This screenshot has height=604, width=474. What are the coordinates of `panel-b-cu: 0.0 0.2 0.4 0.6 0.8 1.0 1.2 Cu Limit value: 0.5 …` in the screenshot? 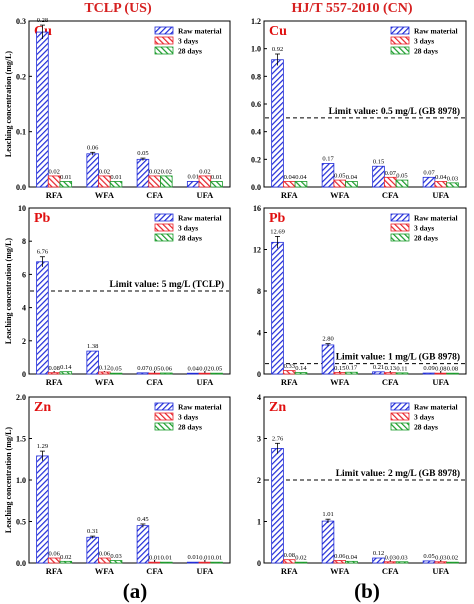 It's located at (359, 108).